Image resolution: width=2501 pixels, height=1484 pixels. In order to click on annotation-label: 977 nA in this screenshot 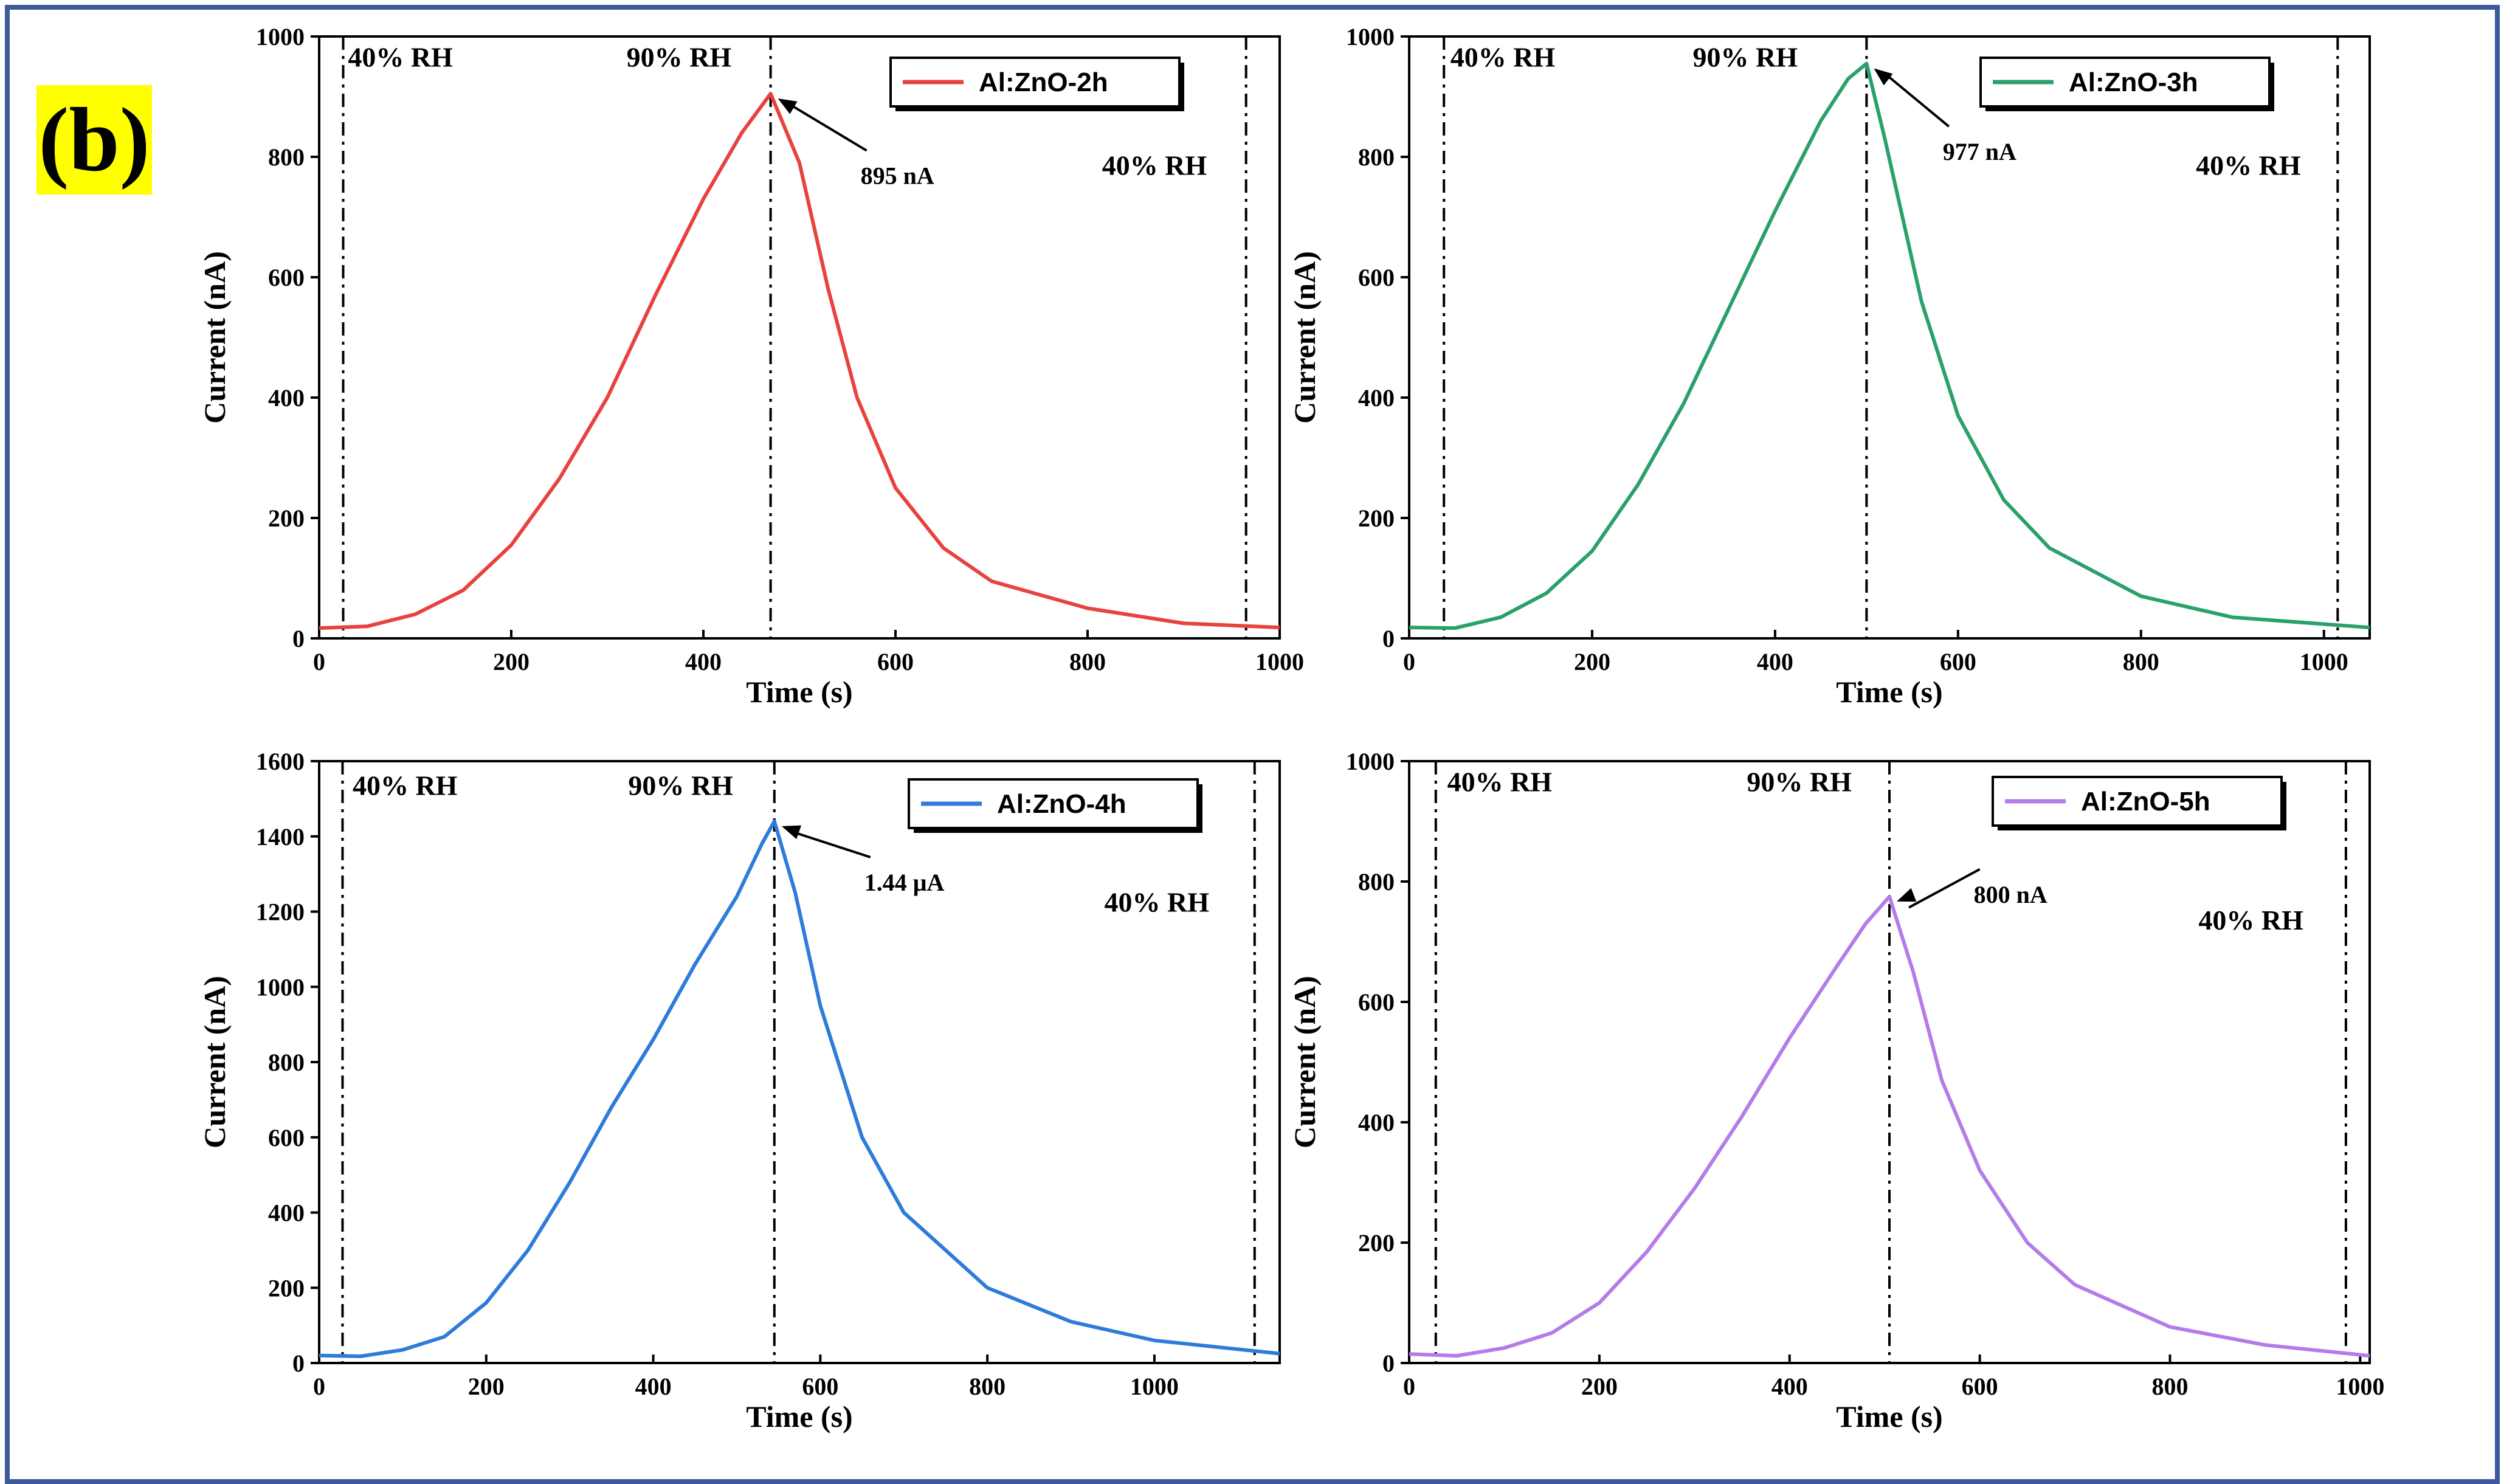, I will do `click(1979, 151)`.